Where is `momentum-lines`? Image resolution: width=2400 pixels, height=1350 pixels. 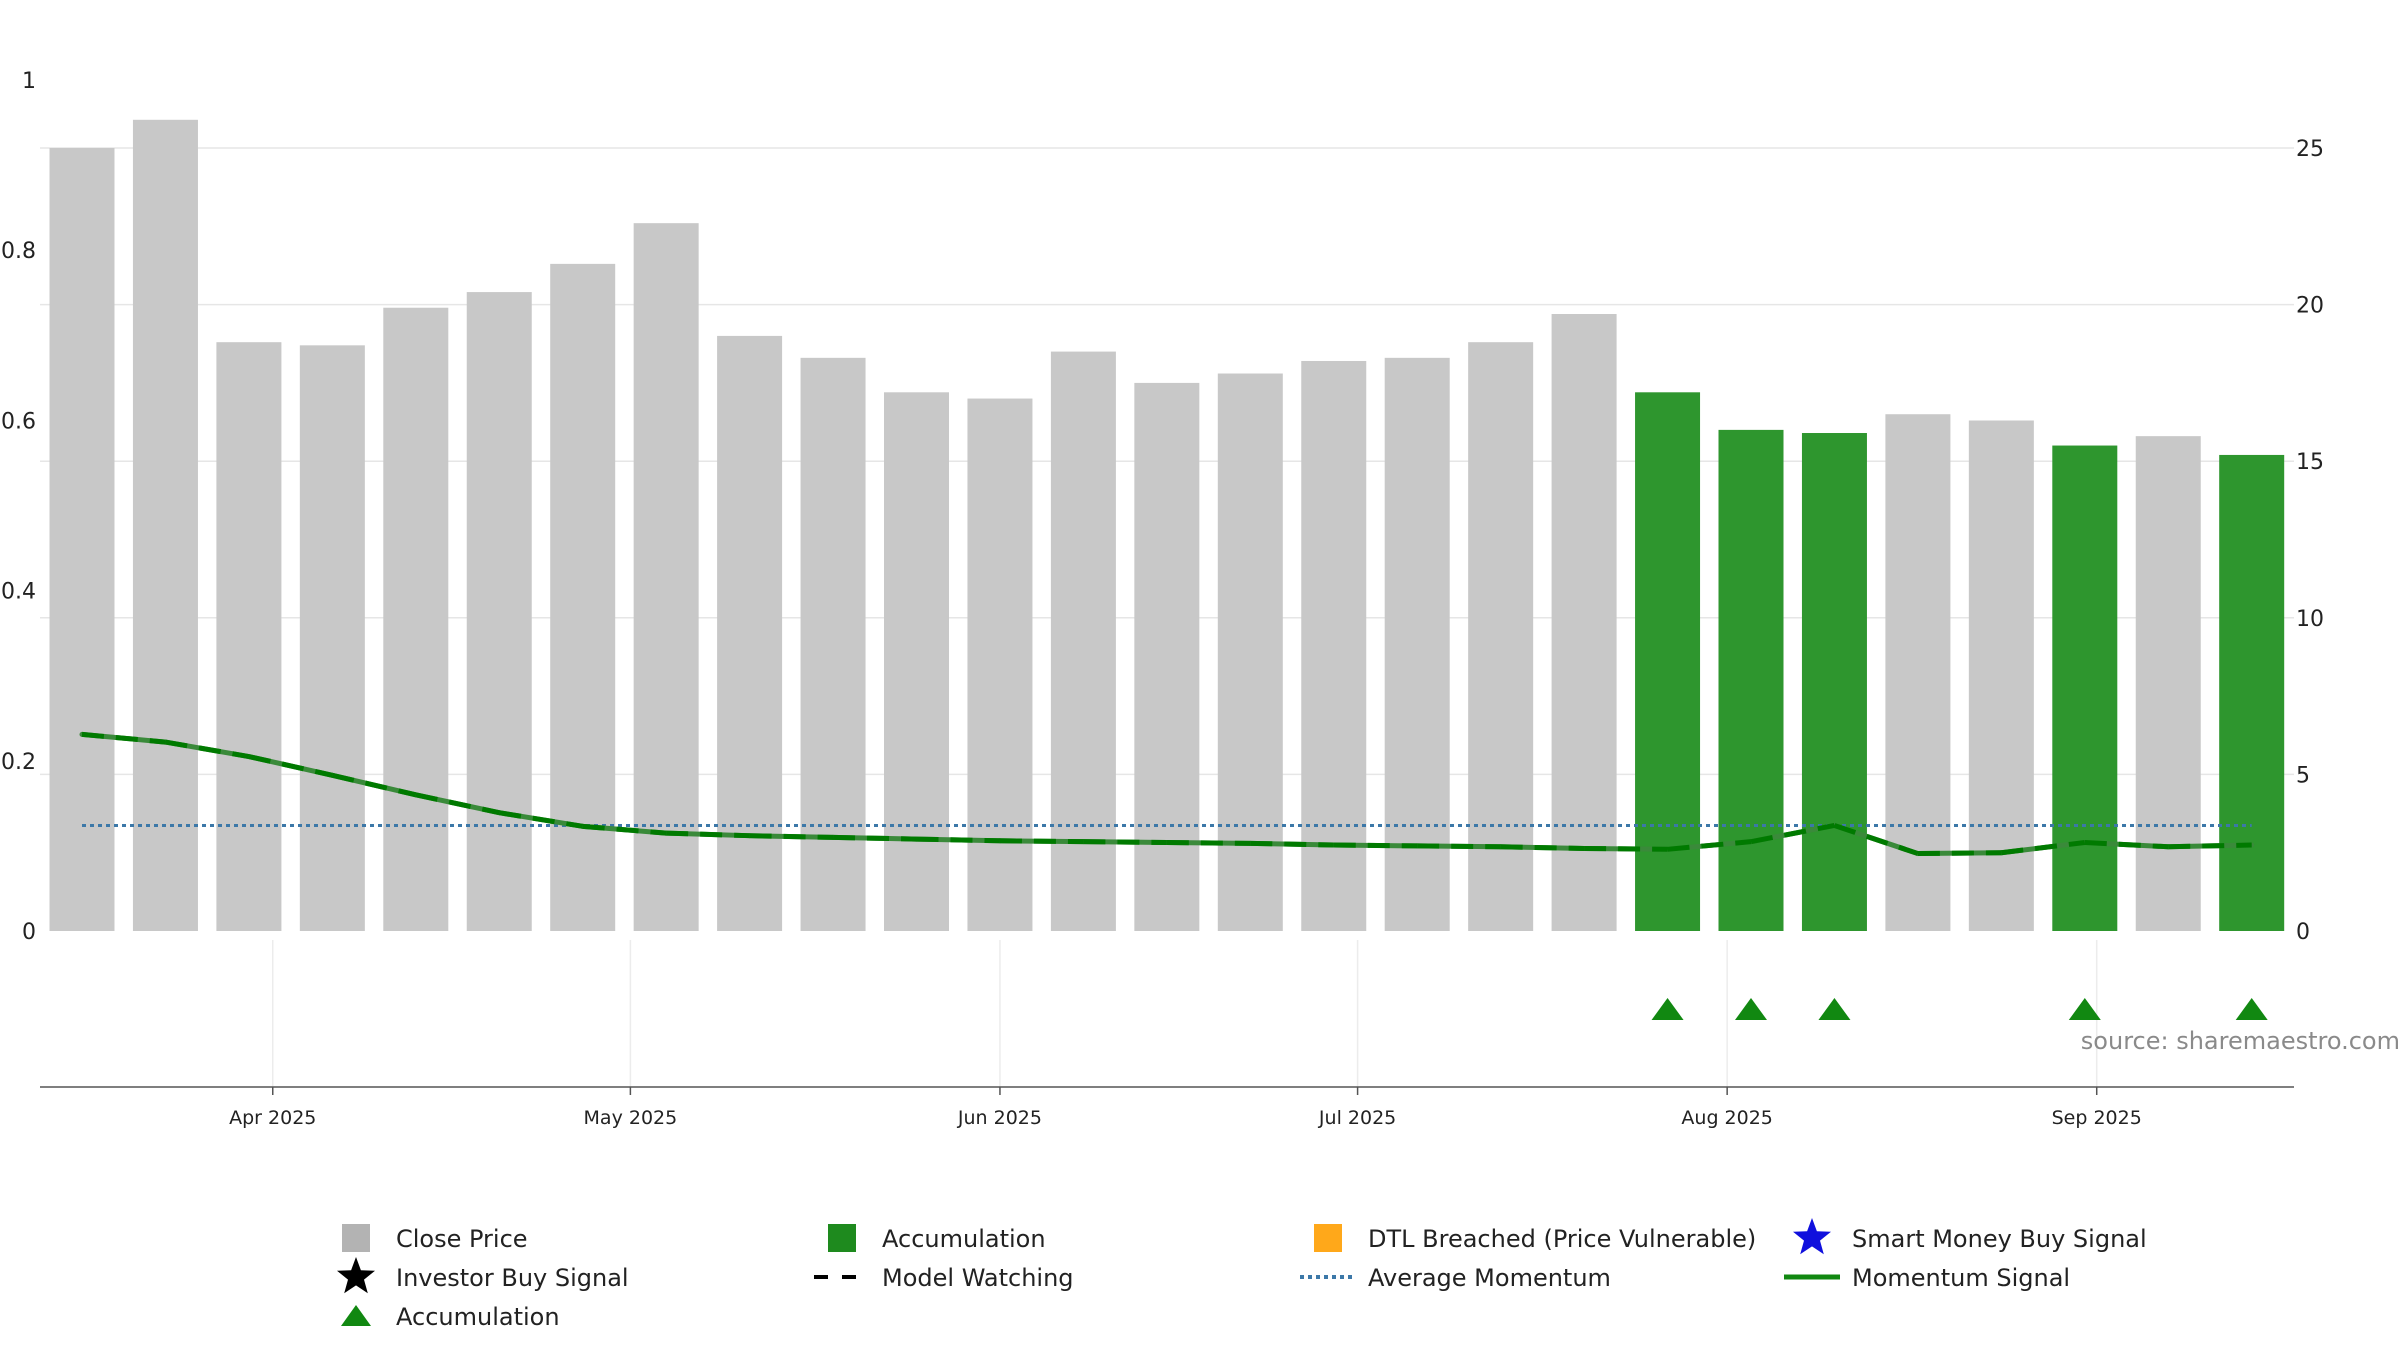 momentum-lines is located at coordinates (1167, 794).